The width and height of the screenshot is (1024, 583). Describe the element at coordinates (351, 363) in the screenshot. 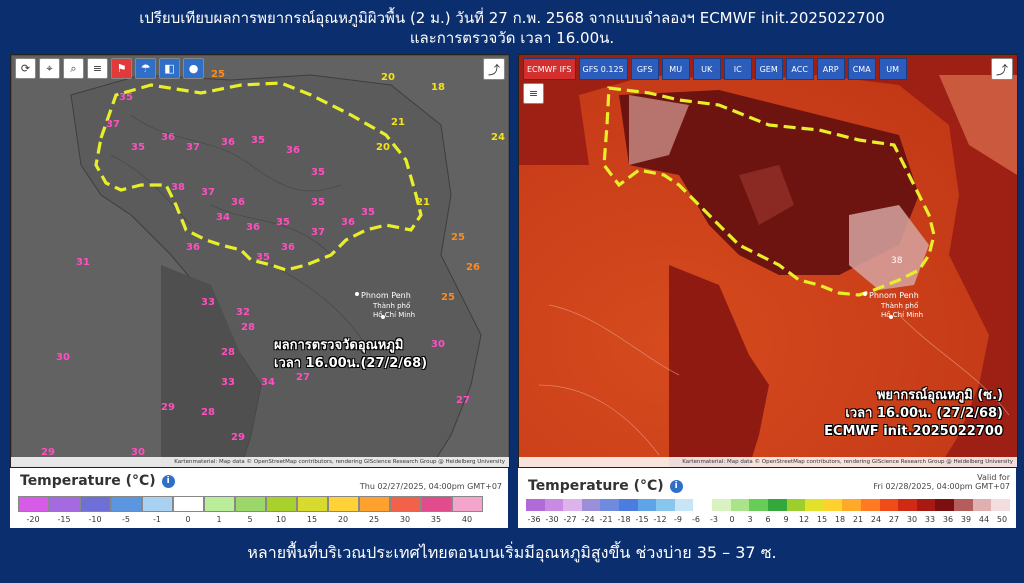

I see `overlay-line: เวลา 16.00น.(27/2/68)` at that location.